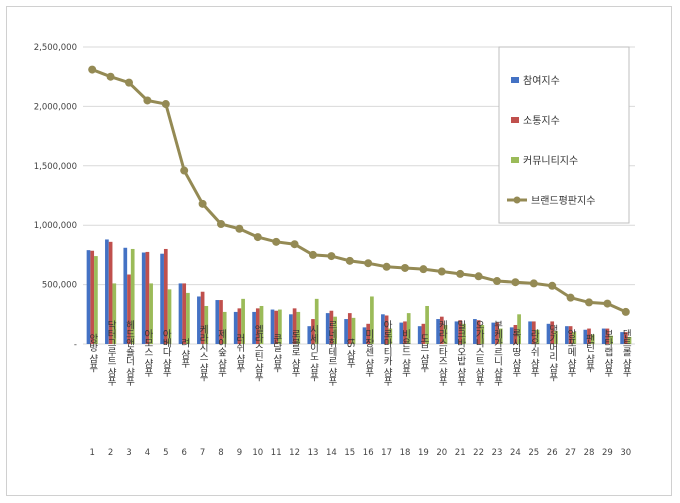 The height and width of the screenshot is (503, 680). What do you see at coordinates (405, 453) in the screenshot?
I see `x-rank-label: 18` at bounding box center [405, 453].